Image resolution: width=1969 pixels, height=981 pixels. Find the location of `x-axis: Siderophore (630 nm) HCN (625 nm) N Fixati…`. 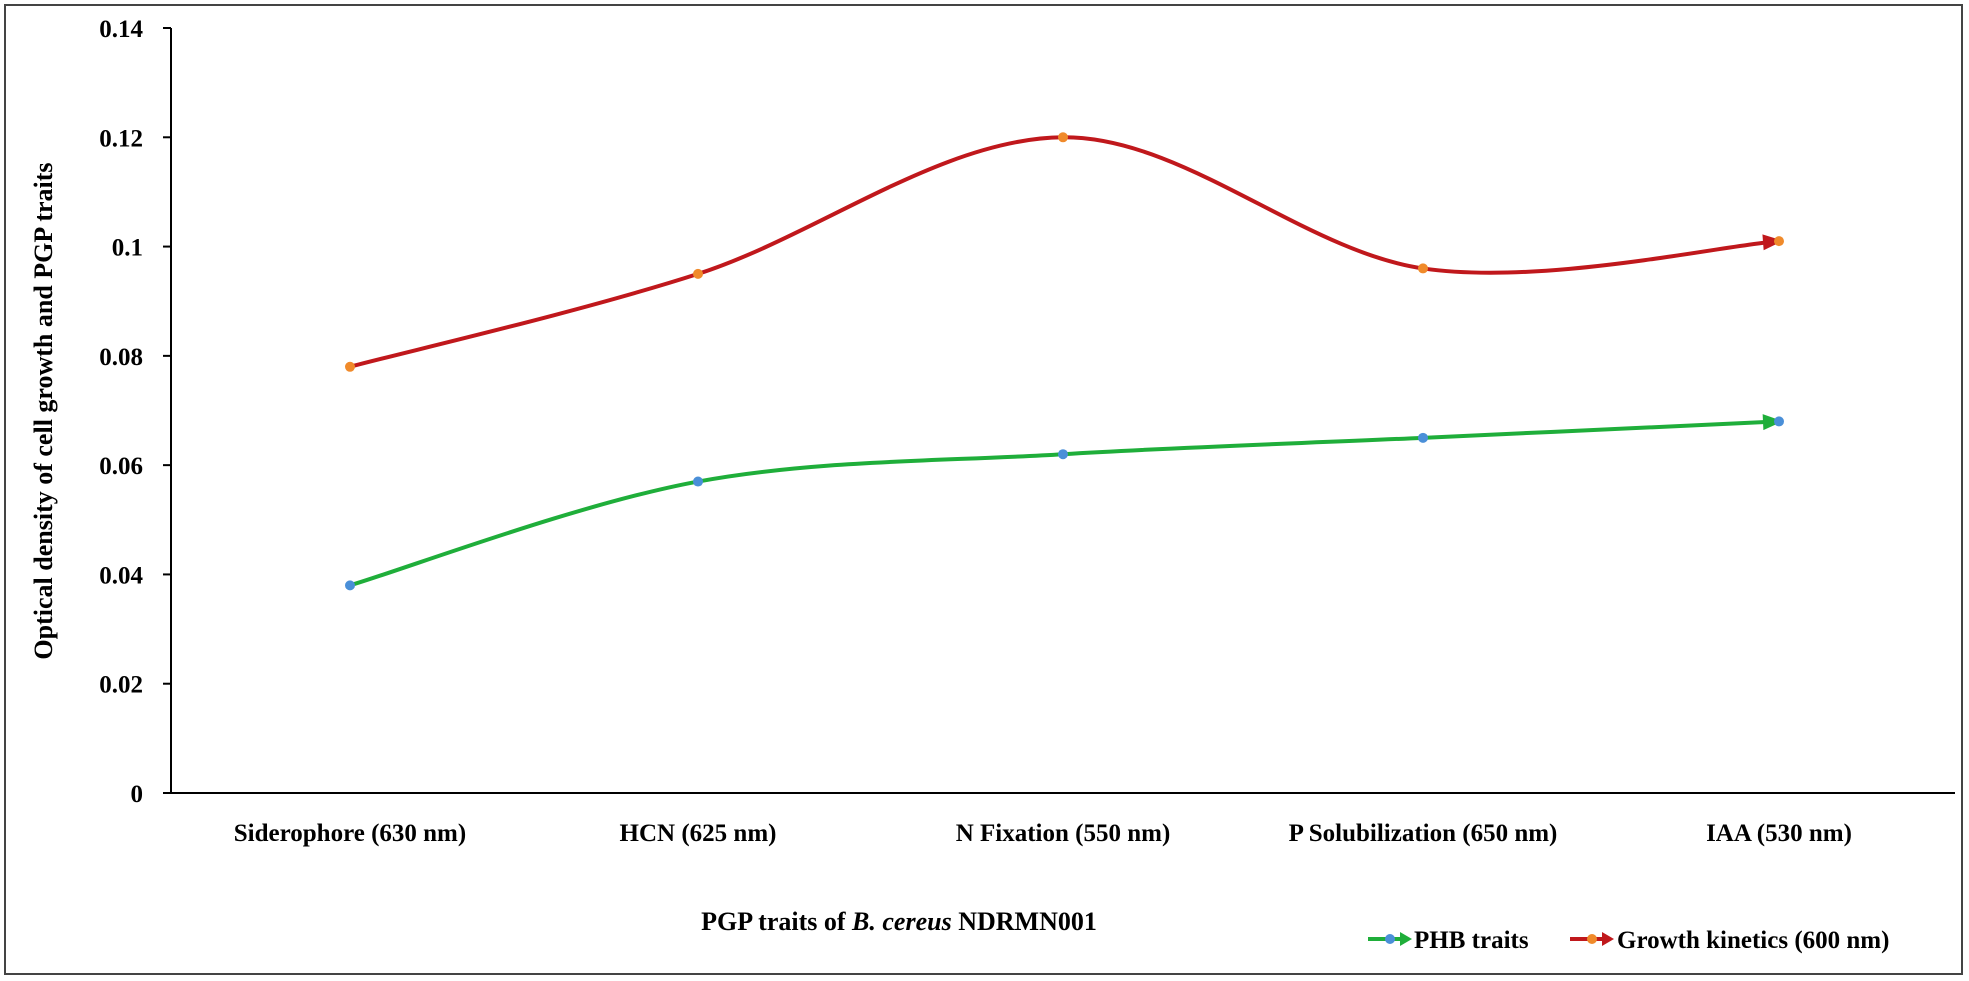

x-axis: Siderophore (630 nm) HCN (625 nm) N Fixati… is located at coordinates (1063, 819).